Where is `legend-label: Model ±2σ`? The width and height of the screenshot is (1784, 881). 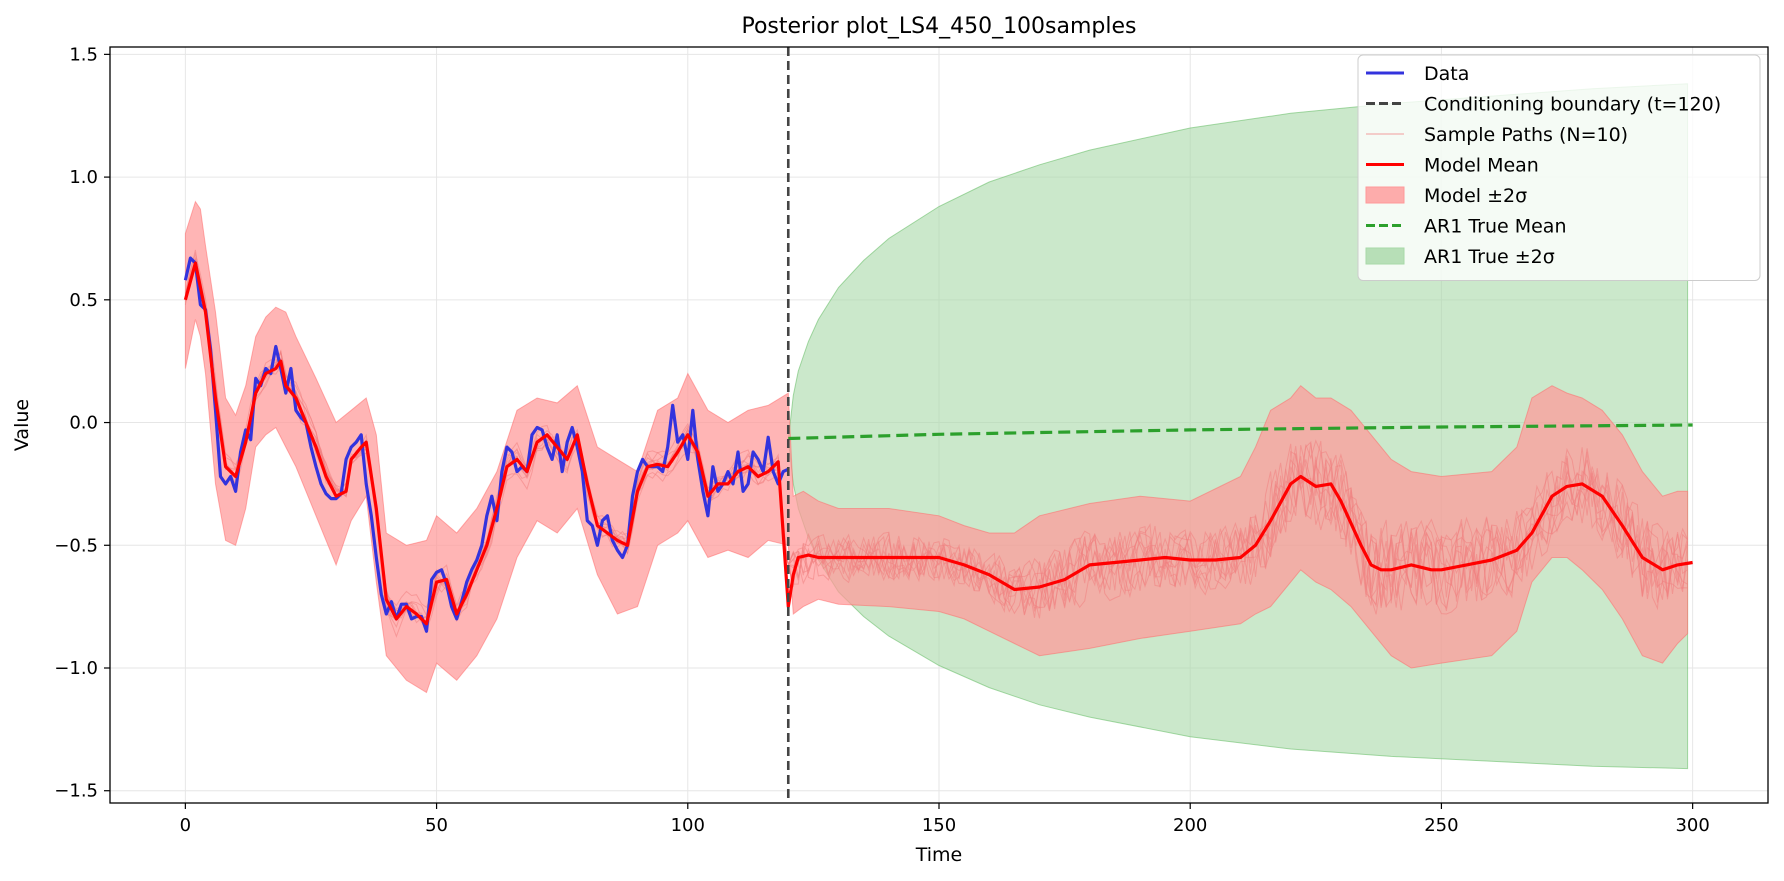
legend-label: Model ±2σ is located at coordinates (1475, 196).